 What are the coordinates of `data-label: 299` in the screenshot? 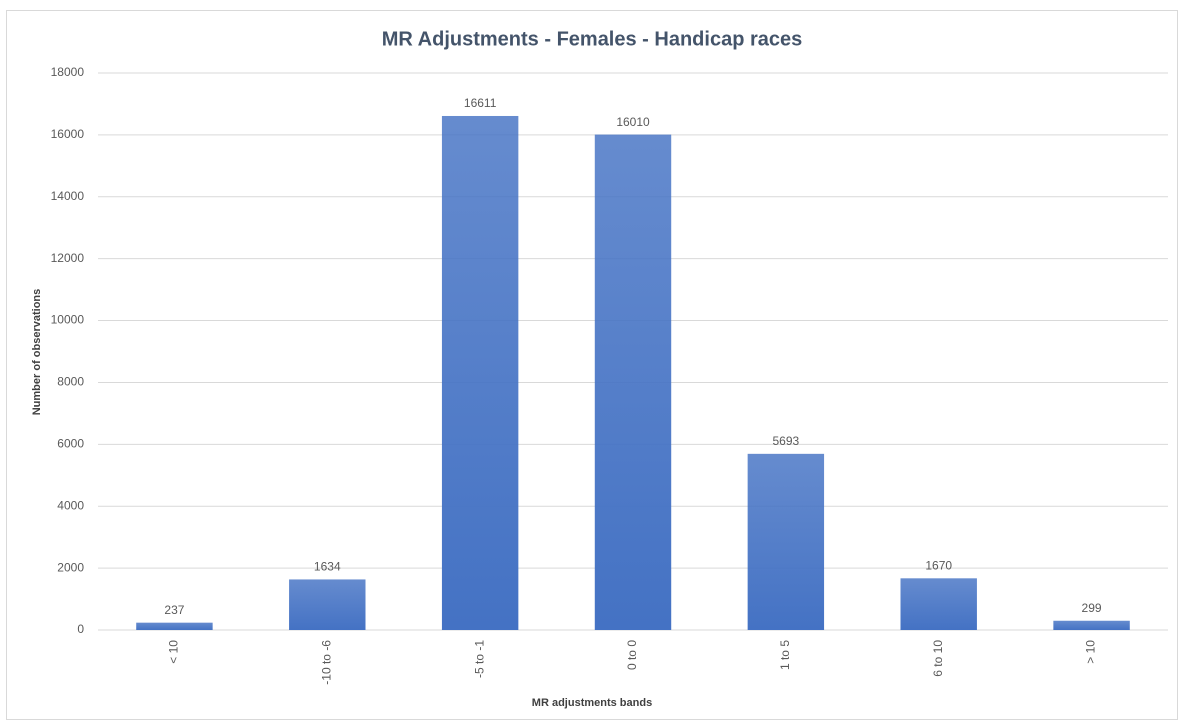 It's located at (1092, 608).